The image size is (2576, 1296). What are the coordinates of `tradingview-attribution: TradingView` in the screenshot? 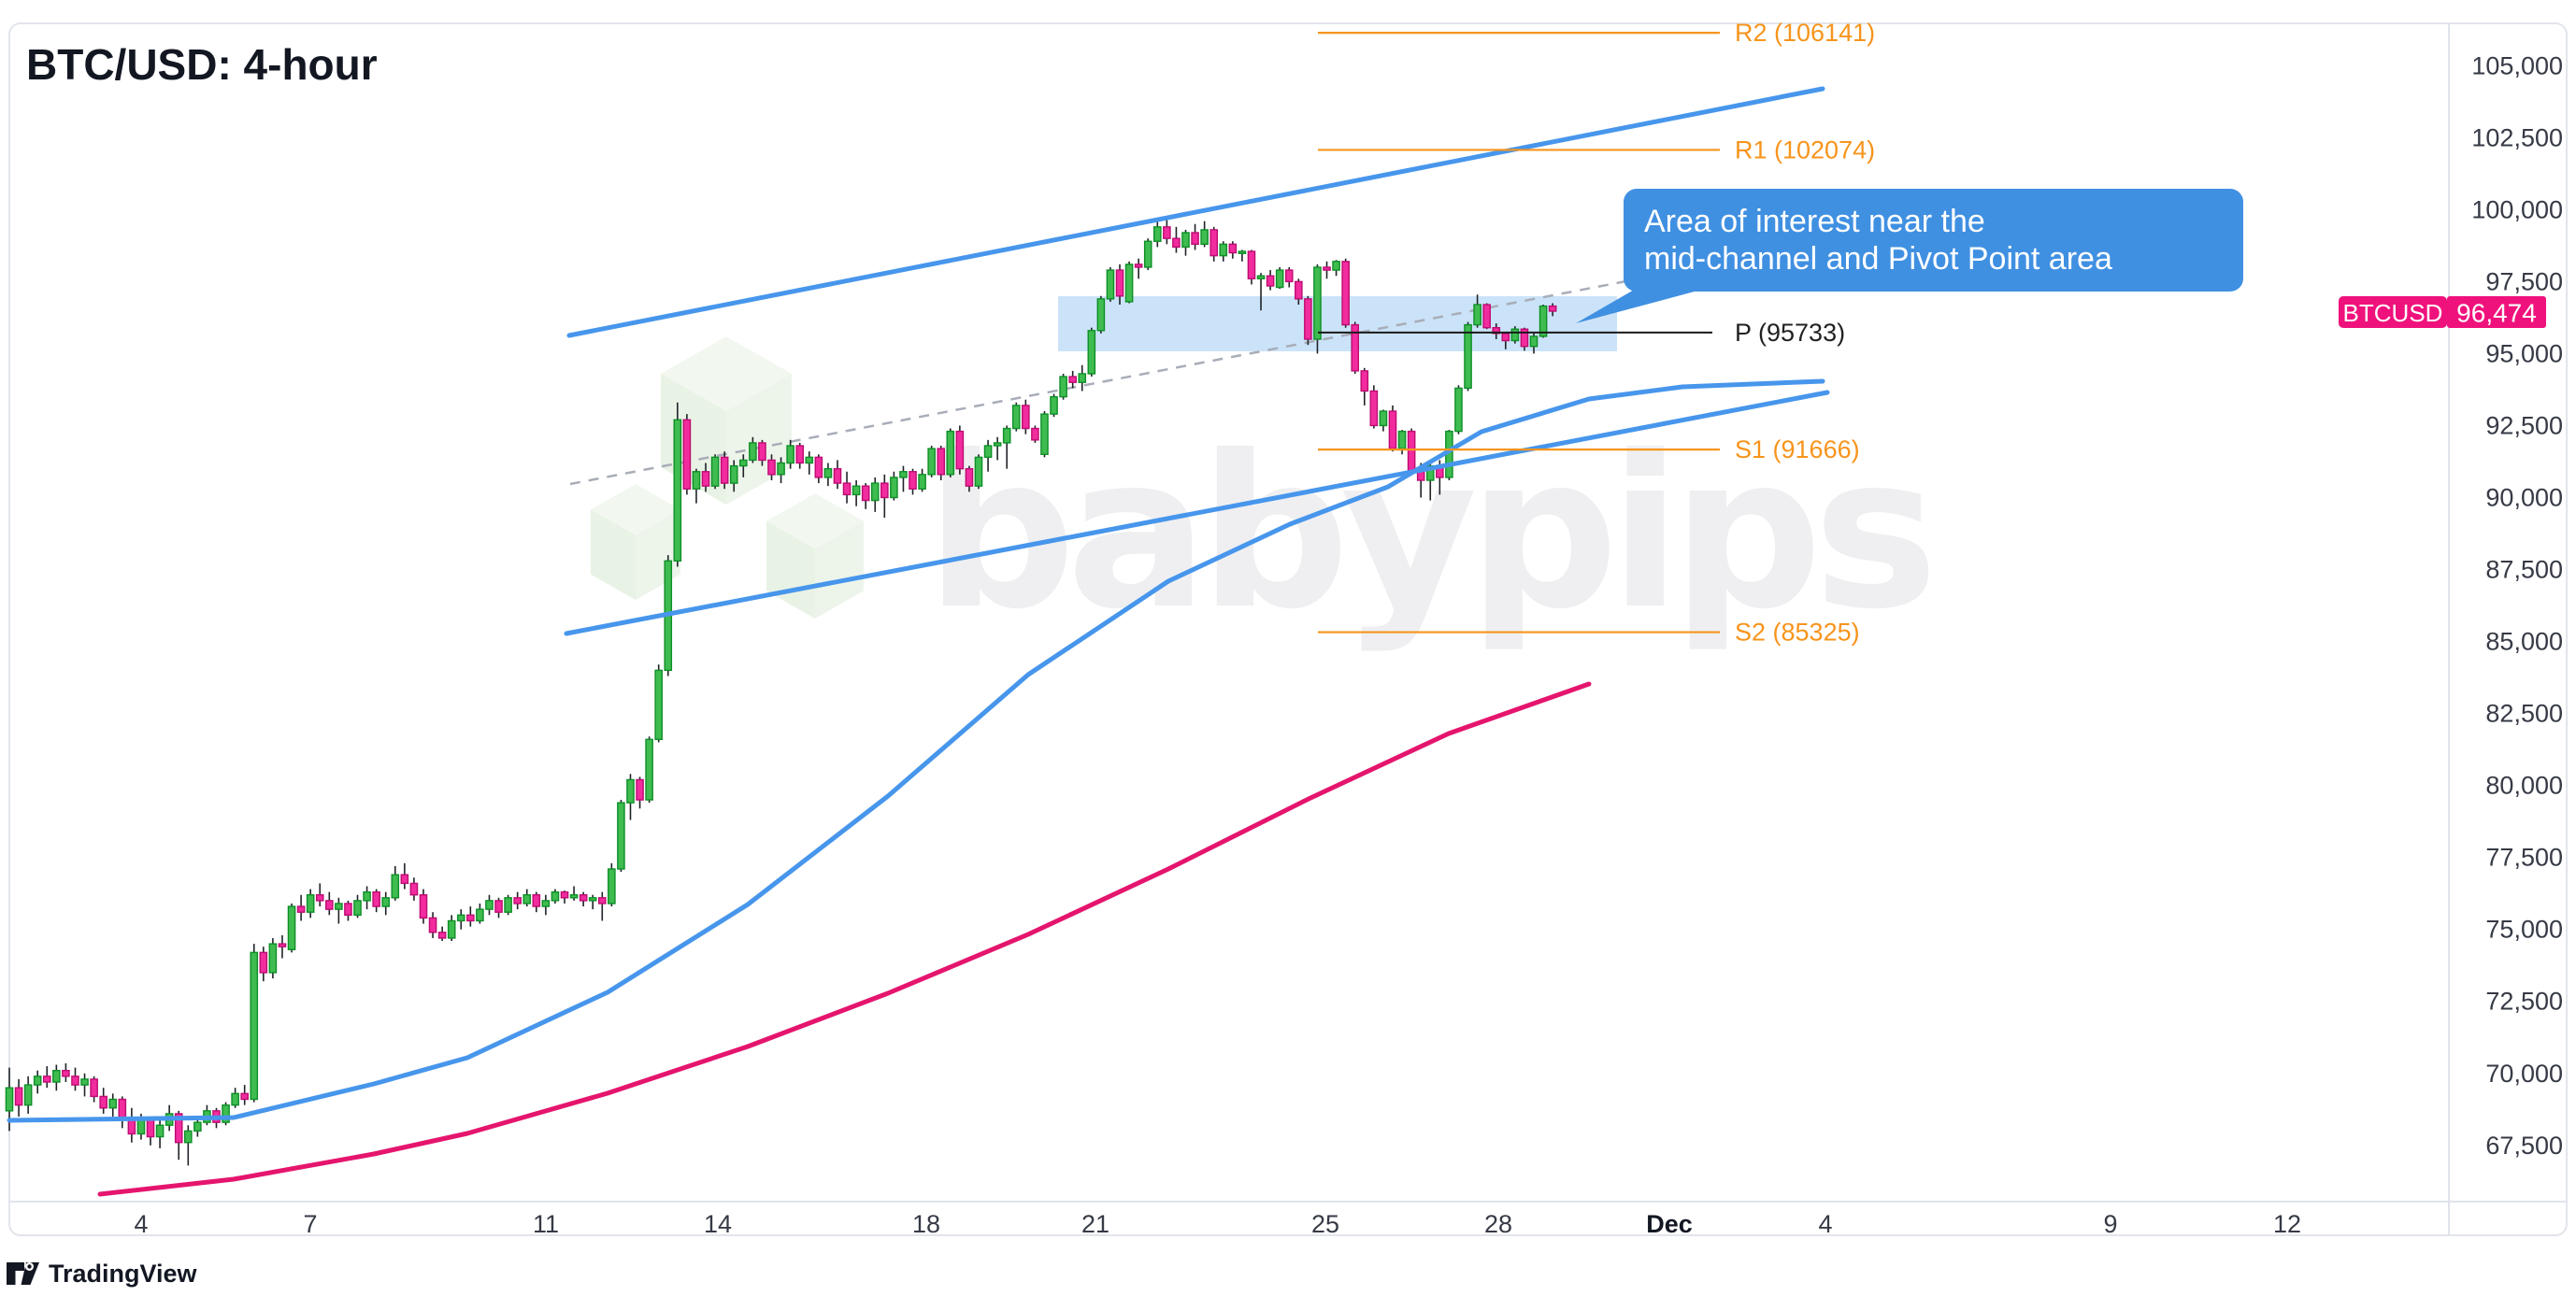 It's located at (102, 1273).